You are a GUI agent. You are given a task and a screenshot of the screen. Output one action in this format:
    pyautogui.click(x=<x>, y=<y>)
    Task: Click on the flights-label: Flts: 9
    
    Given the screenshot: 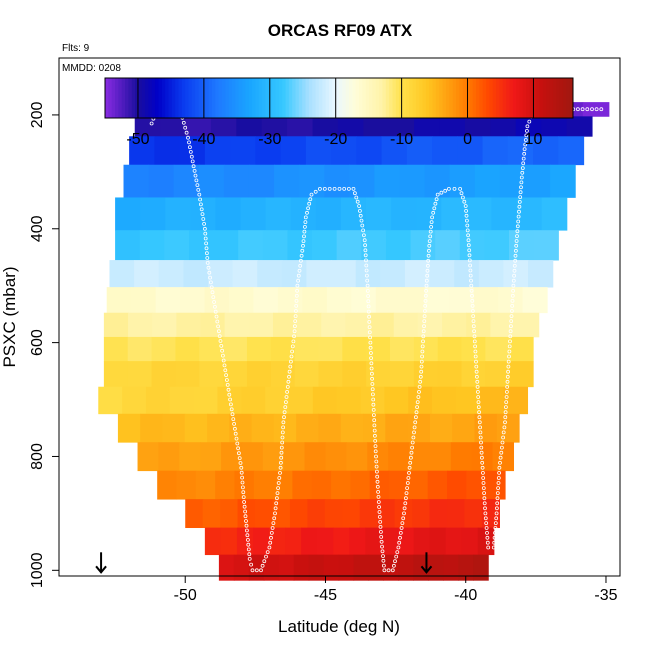 What is the action you would take?
    pyautogui.click(x=76, y=48)
    